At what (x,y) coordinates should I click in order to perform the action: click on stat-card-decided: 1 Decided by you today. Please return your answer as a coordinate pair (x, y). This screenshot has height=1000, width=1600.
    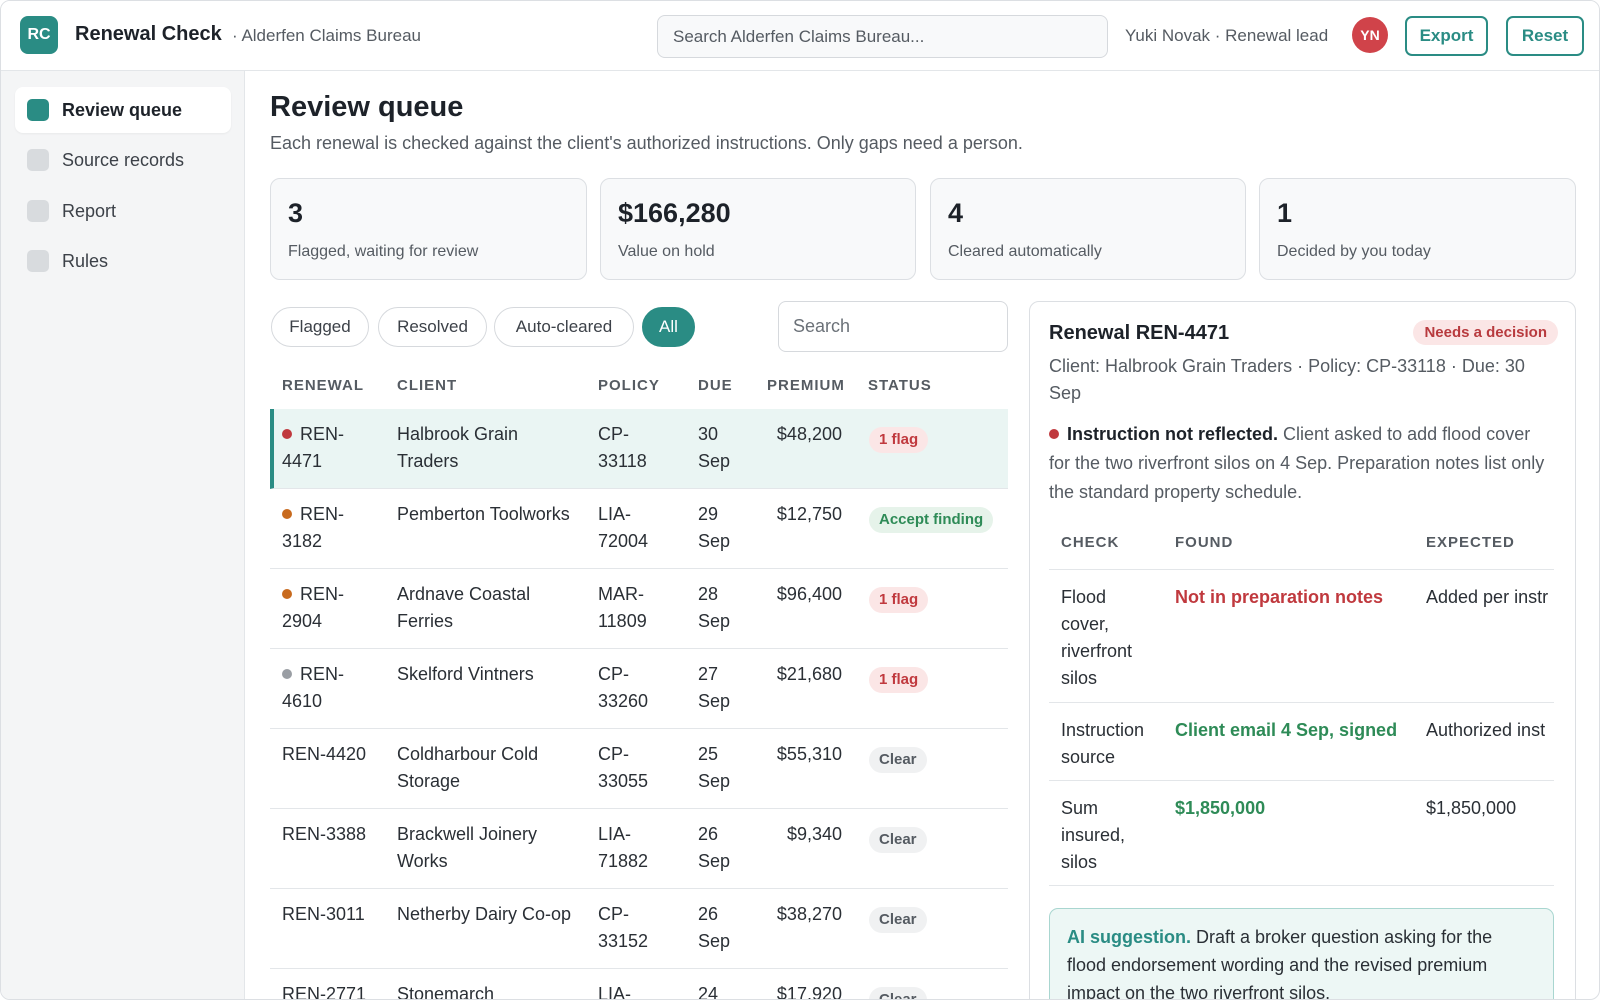
    Looking at the image, I should click on (1417, 229).